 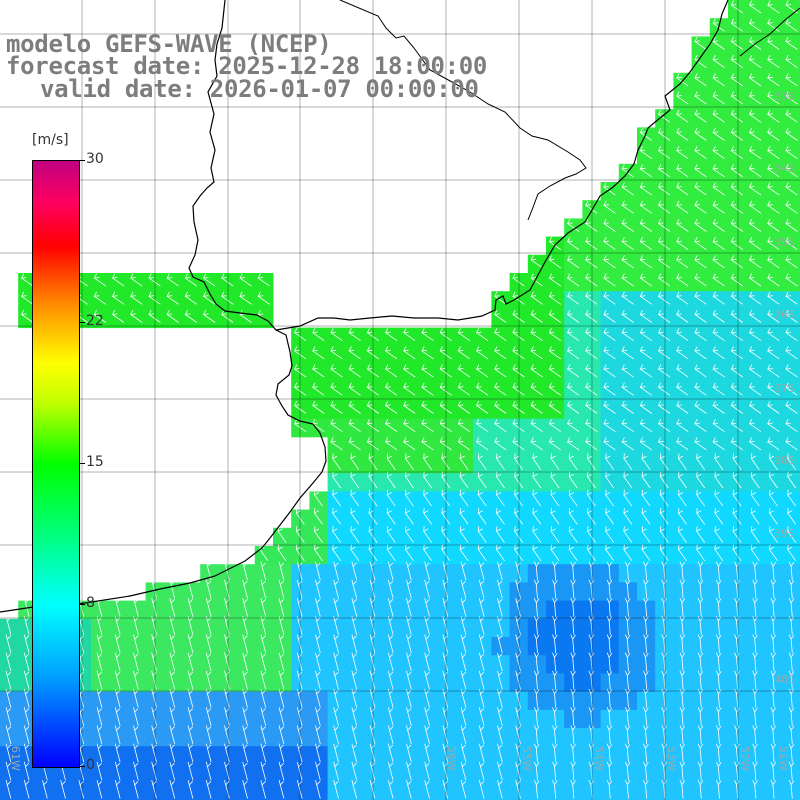 I want to click on lat-label: 40S, so click(x=784, y=679).